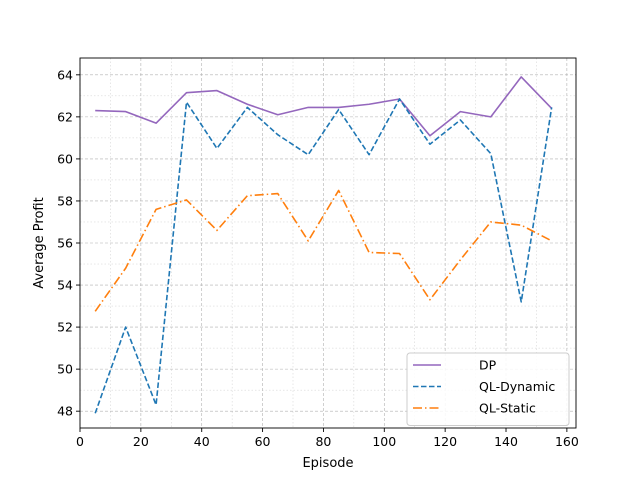 The image size is (640, 480). What do you see at coordinates (327, 463) in the screenshot?
I see `x-axis-label: Episode` at bounding box center [327, 463].